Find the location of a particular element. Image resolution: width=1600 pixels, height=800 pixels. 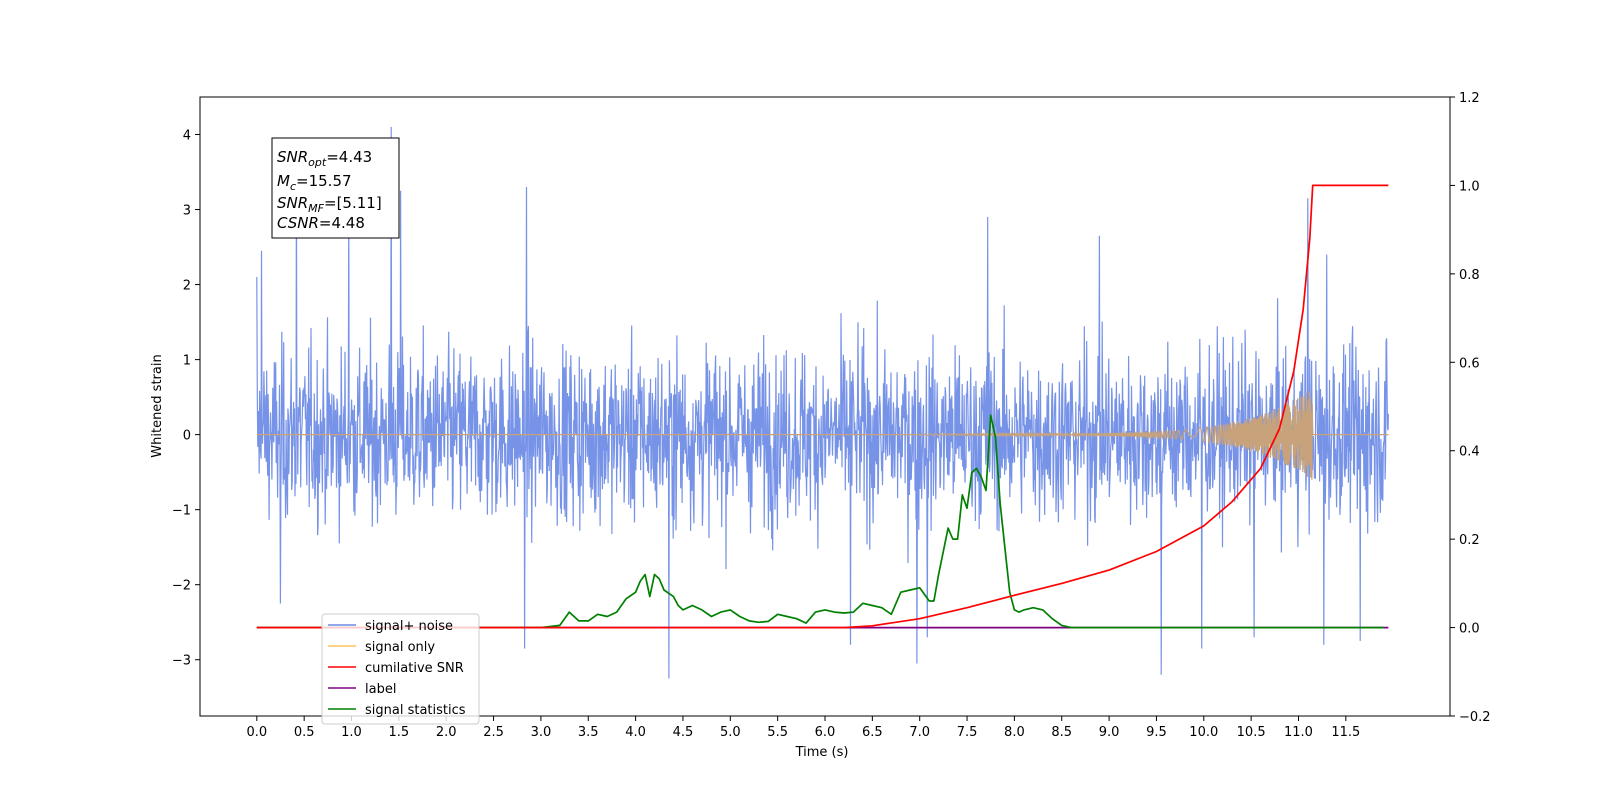

annotation-csnr: CSNR=4.48 is located at coordinates (321, 223).